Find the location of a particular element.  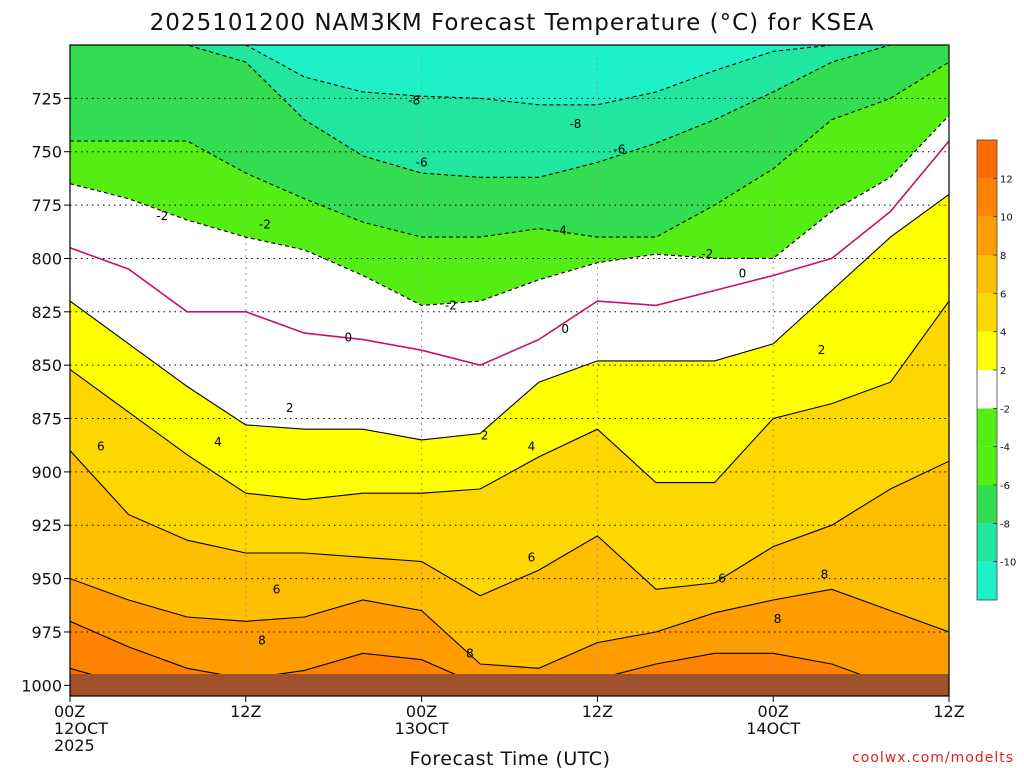

x-tick-label: 2025 is located at coordinates (74, 745).